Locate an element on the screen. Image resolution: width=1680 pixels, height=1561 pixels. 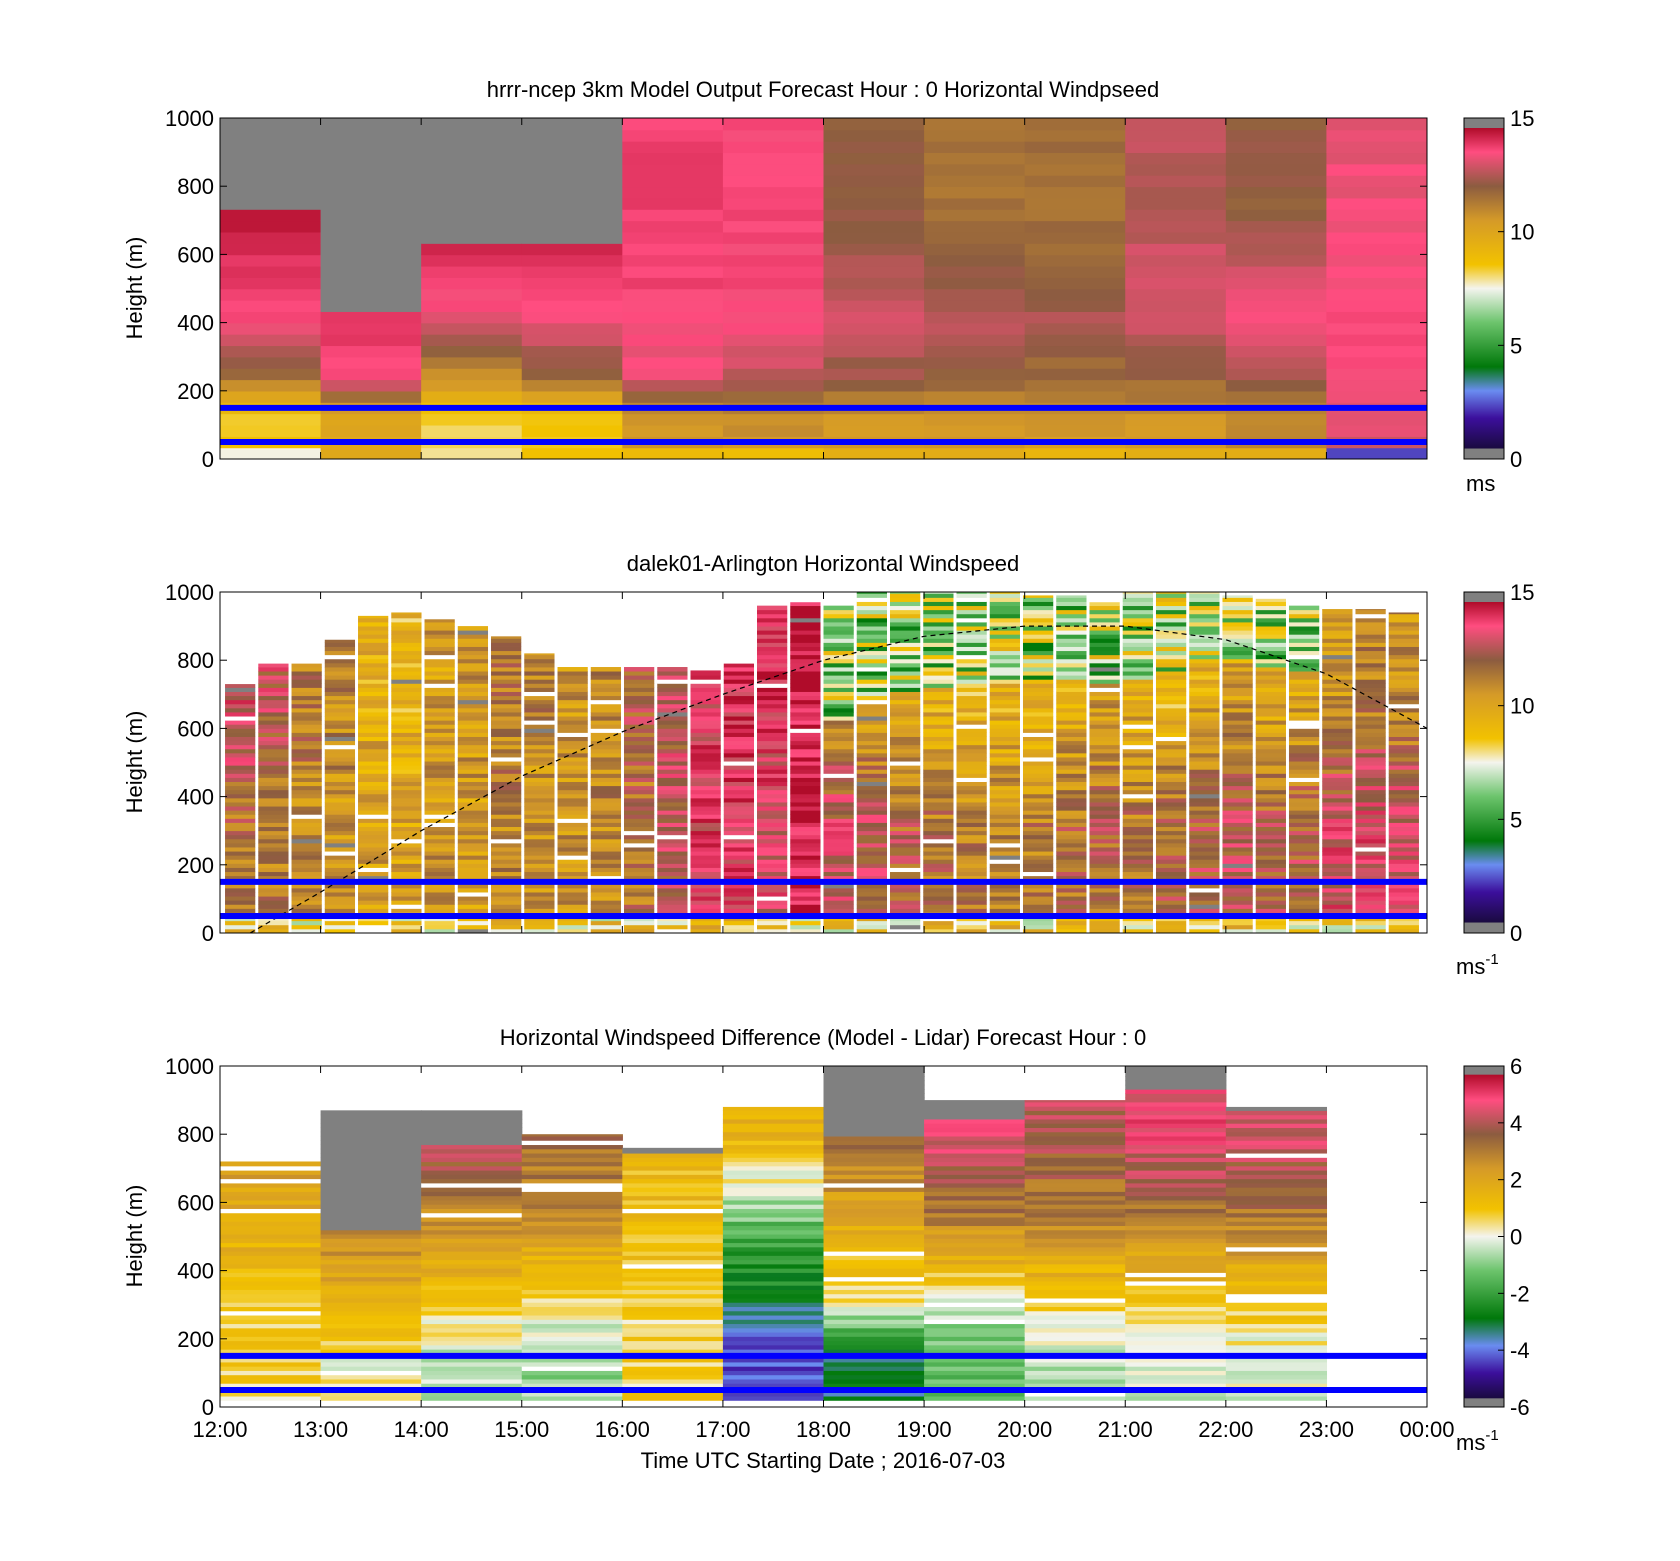
panel-lidar-colorbar-unit: ms-1 is located at coordinates (1477, 965).